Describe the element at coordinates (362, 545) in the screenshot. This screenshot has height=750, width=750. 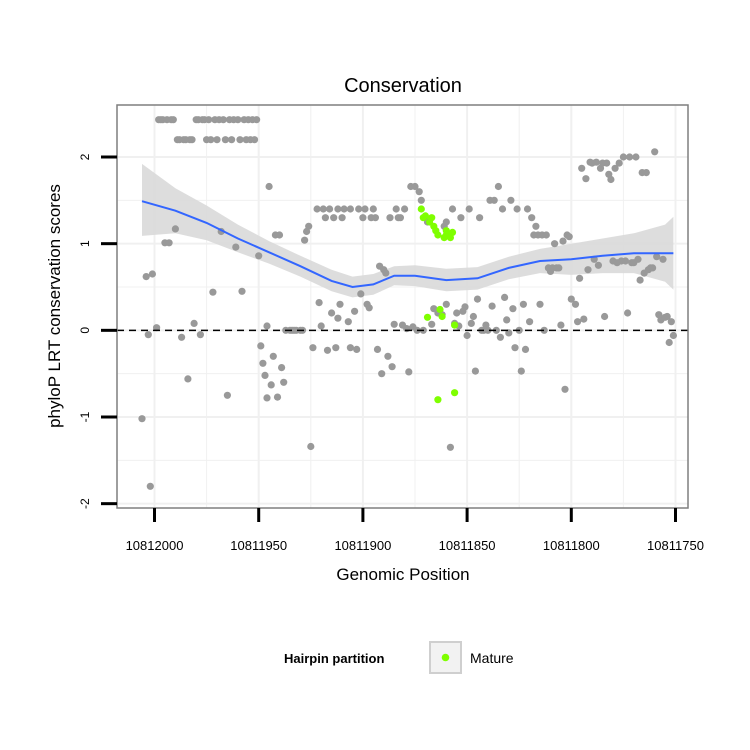
I see `x-tick-label: 10811900` at that location.